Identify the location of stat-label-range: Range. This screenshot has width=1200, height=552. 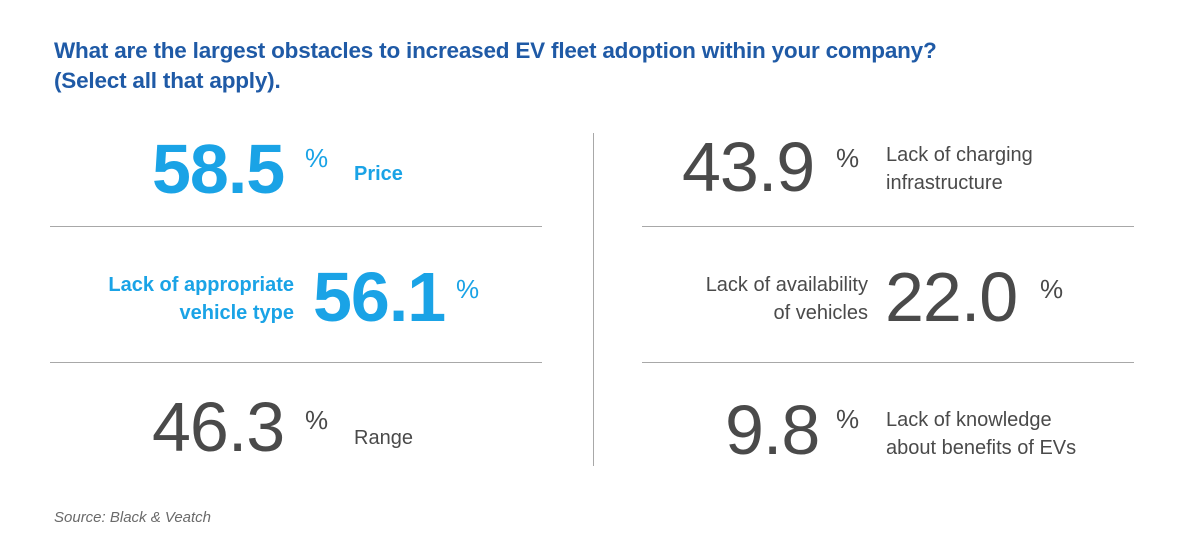
(383, 438).